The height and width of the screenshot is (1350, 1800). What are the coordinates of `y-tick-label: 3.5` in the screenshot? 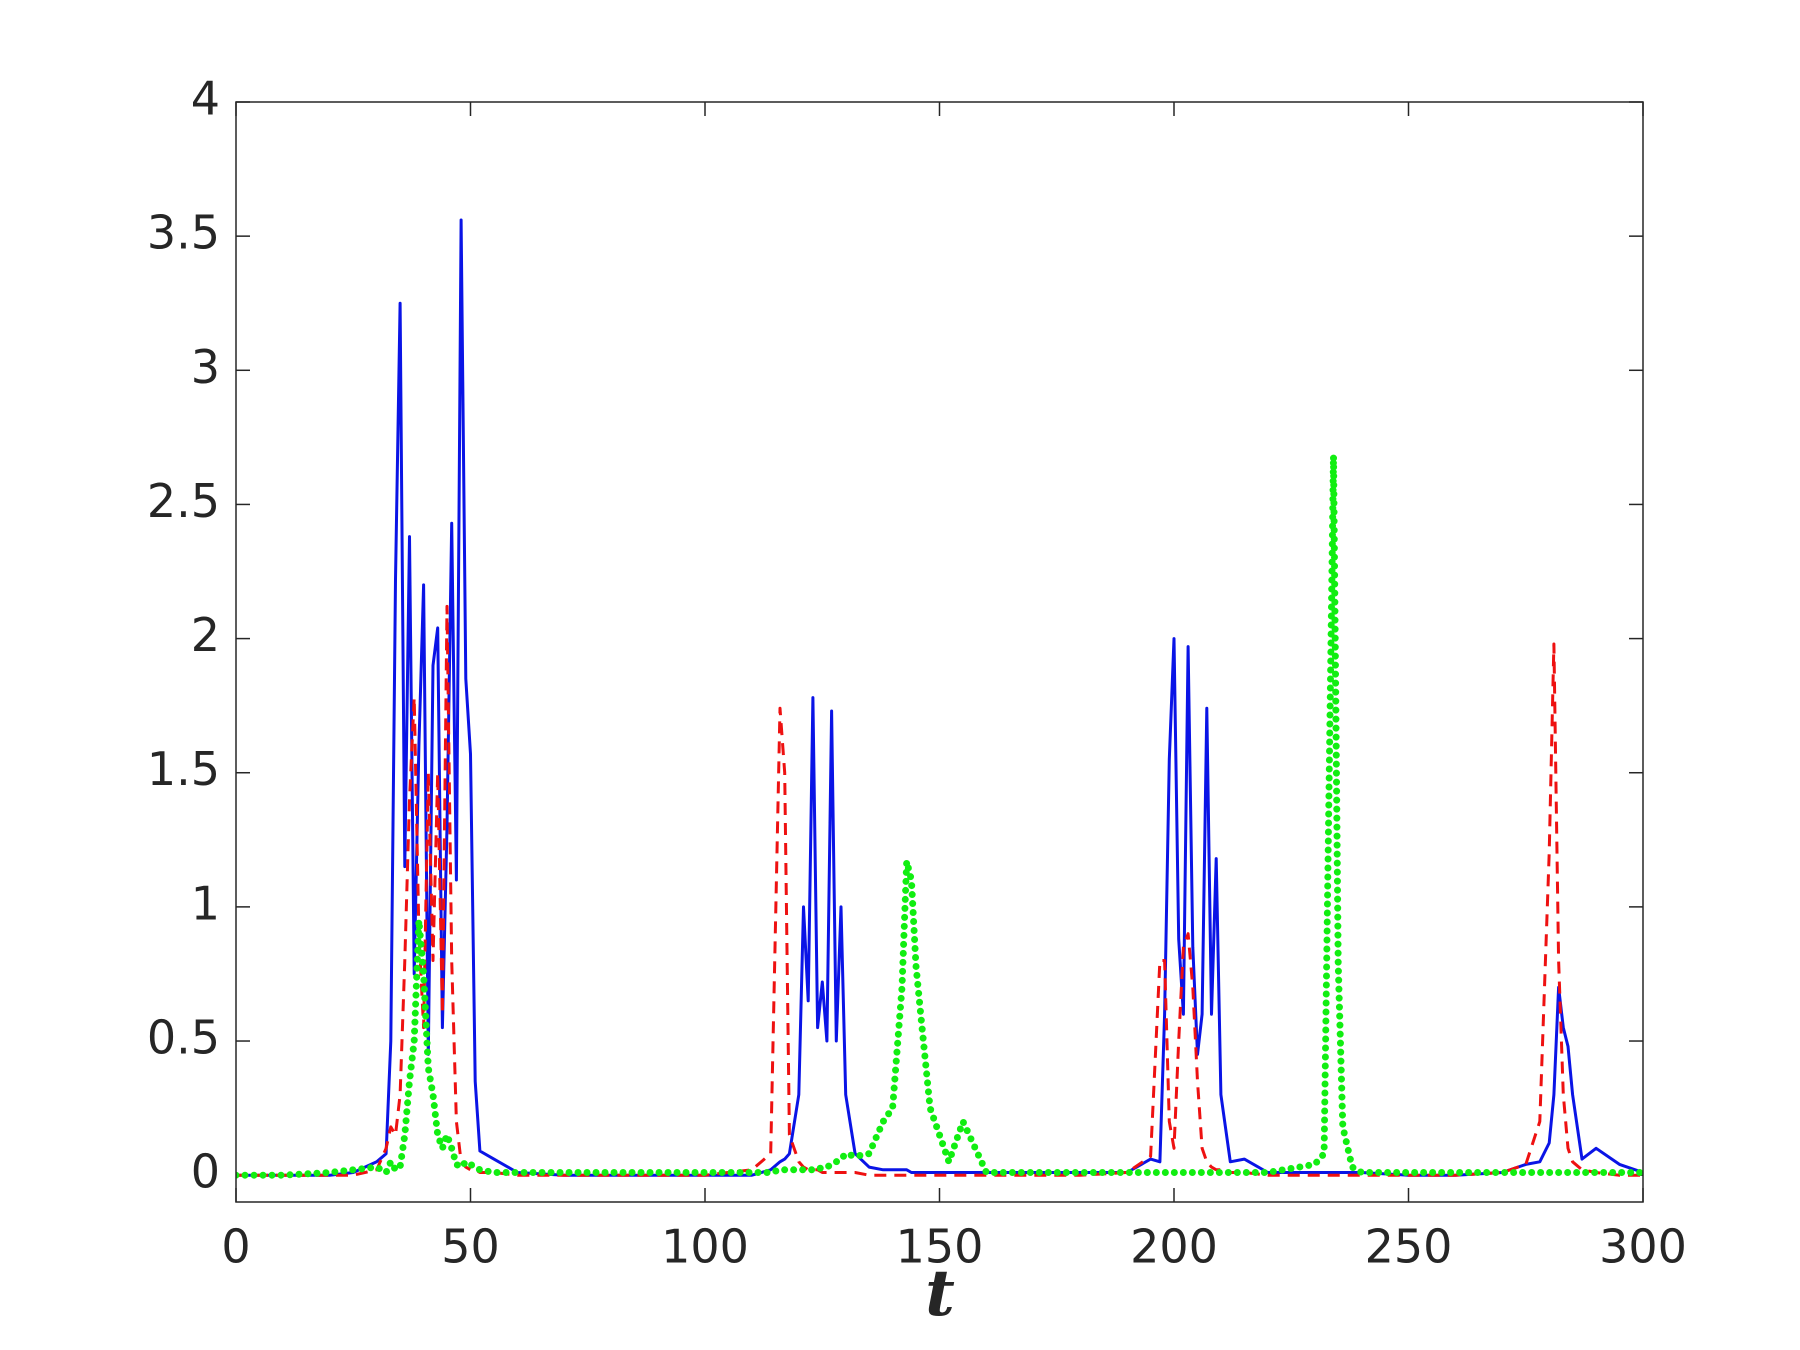 It's located at (183, 233).